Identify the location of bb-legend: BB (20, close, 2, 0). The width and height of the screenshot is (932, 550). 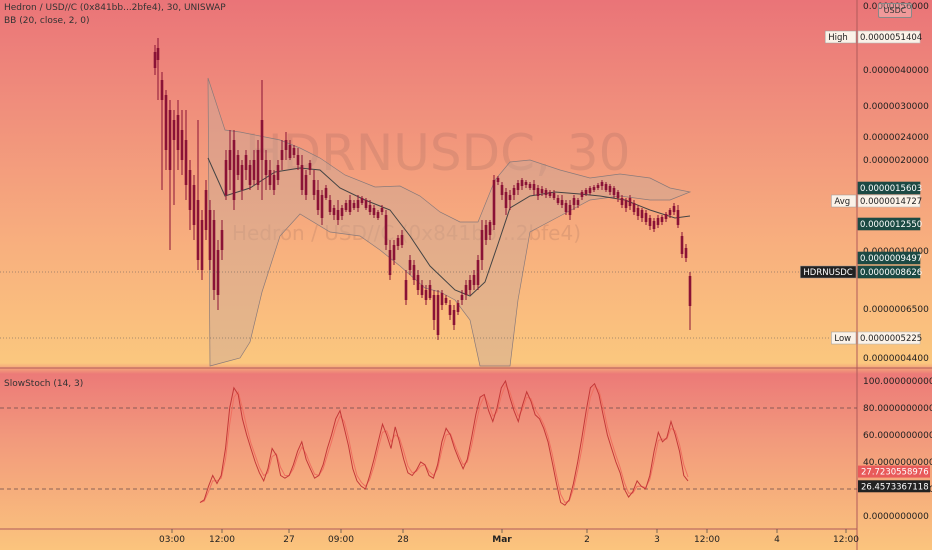
(47, 21).